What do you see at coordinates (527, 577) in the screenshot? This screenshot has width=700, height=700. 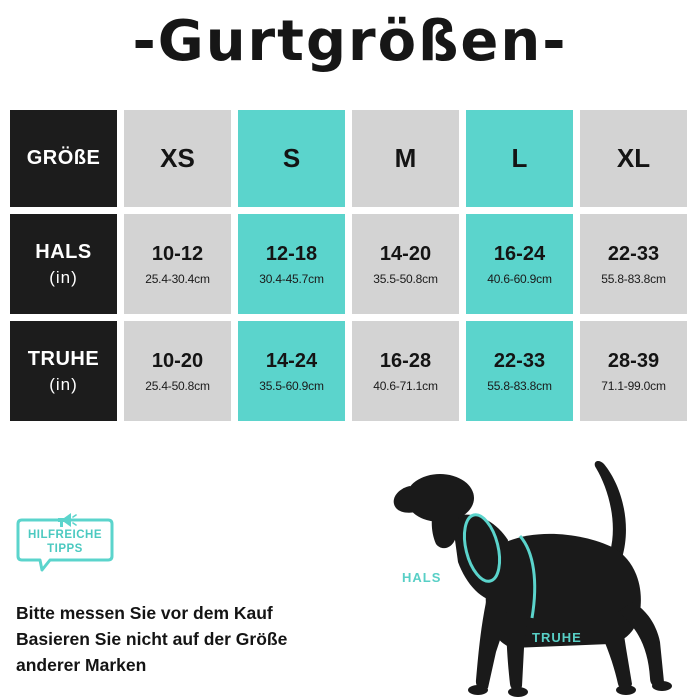 I see `chest-measure-line` at bounding box center [527, 577].